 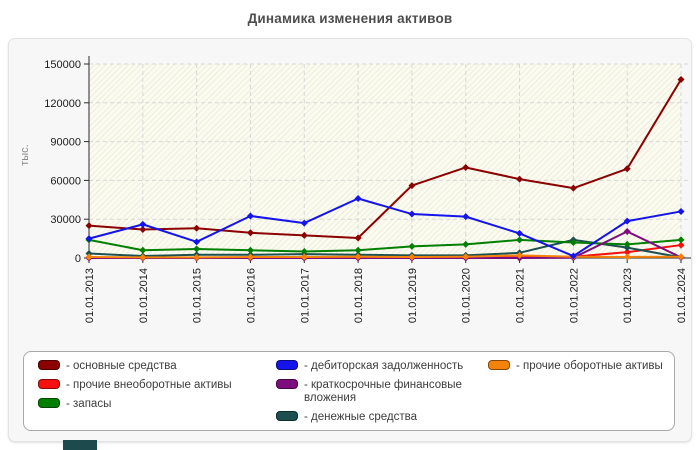 What do you see at coordinates (589, 366) in the screenshot?
I see `legend-label: - прочие оборотные активы` at bounding box center [589, 366].